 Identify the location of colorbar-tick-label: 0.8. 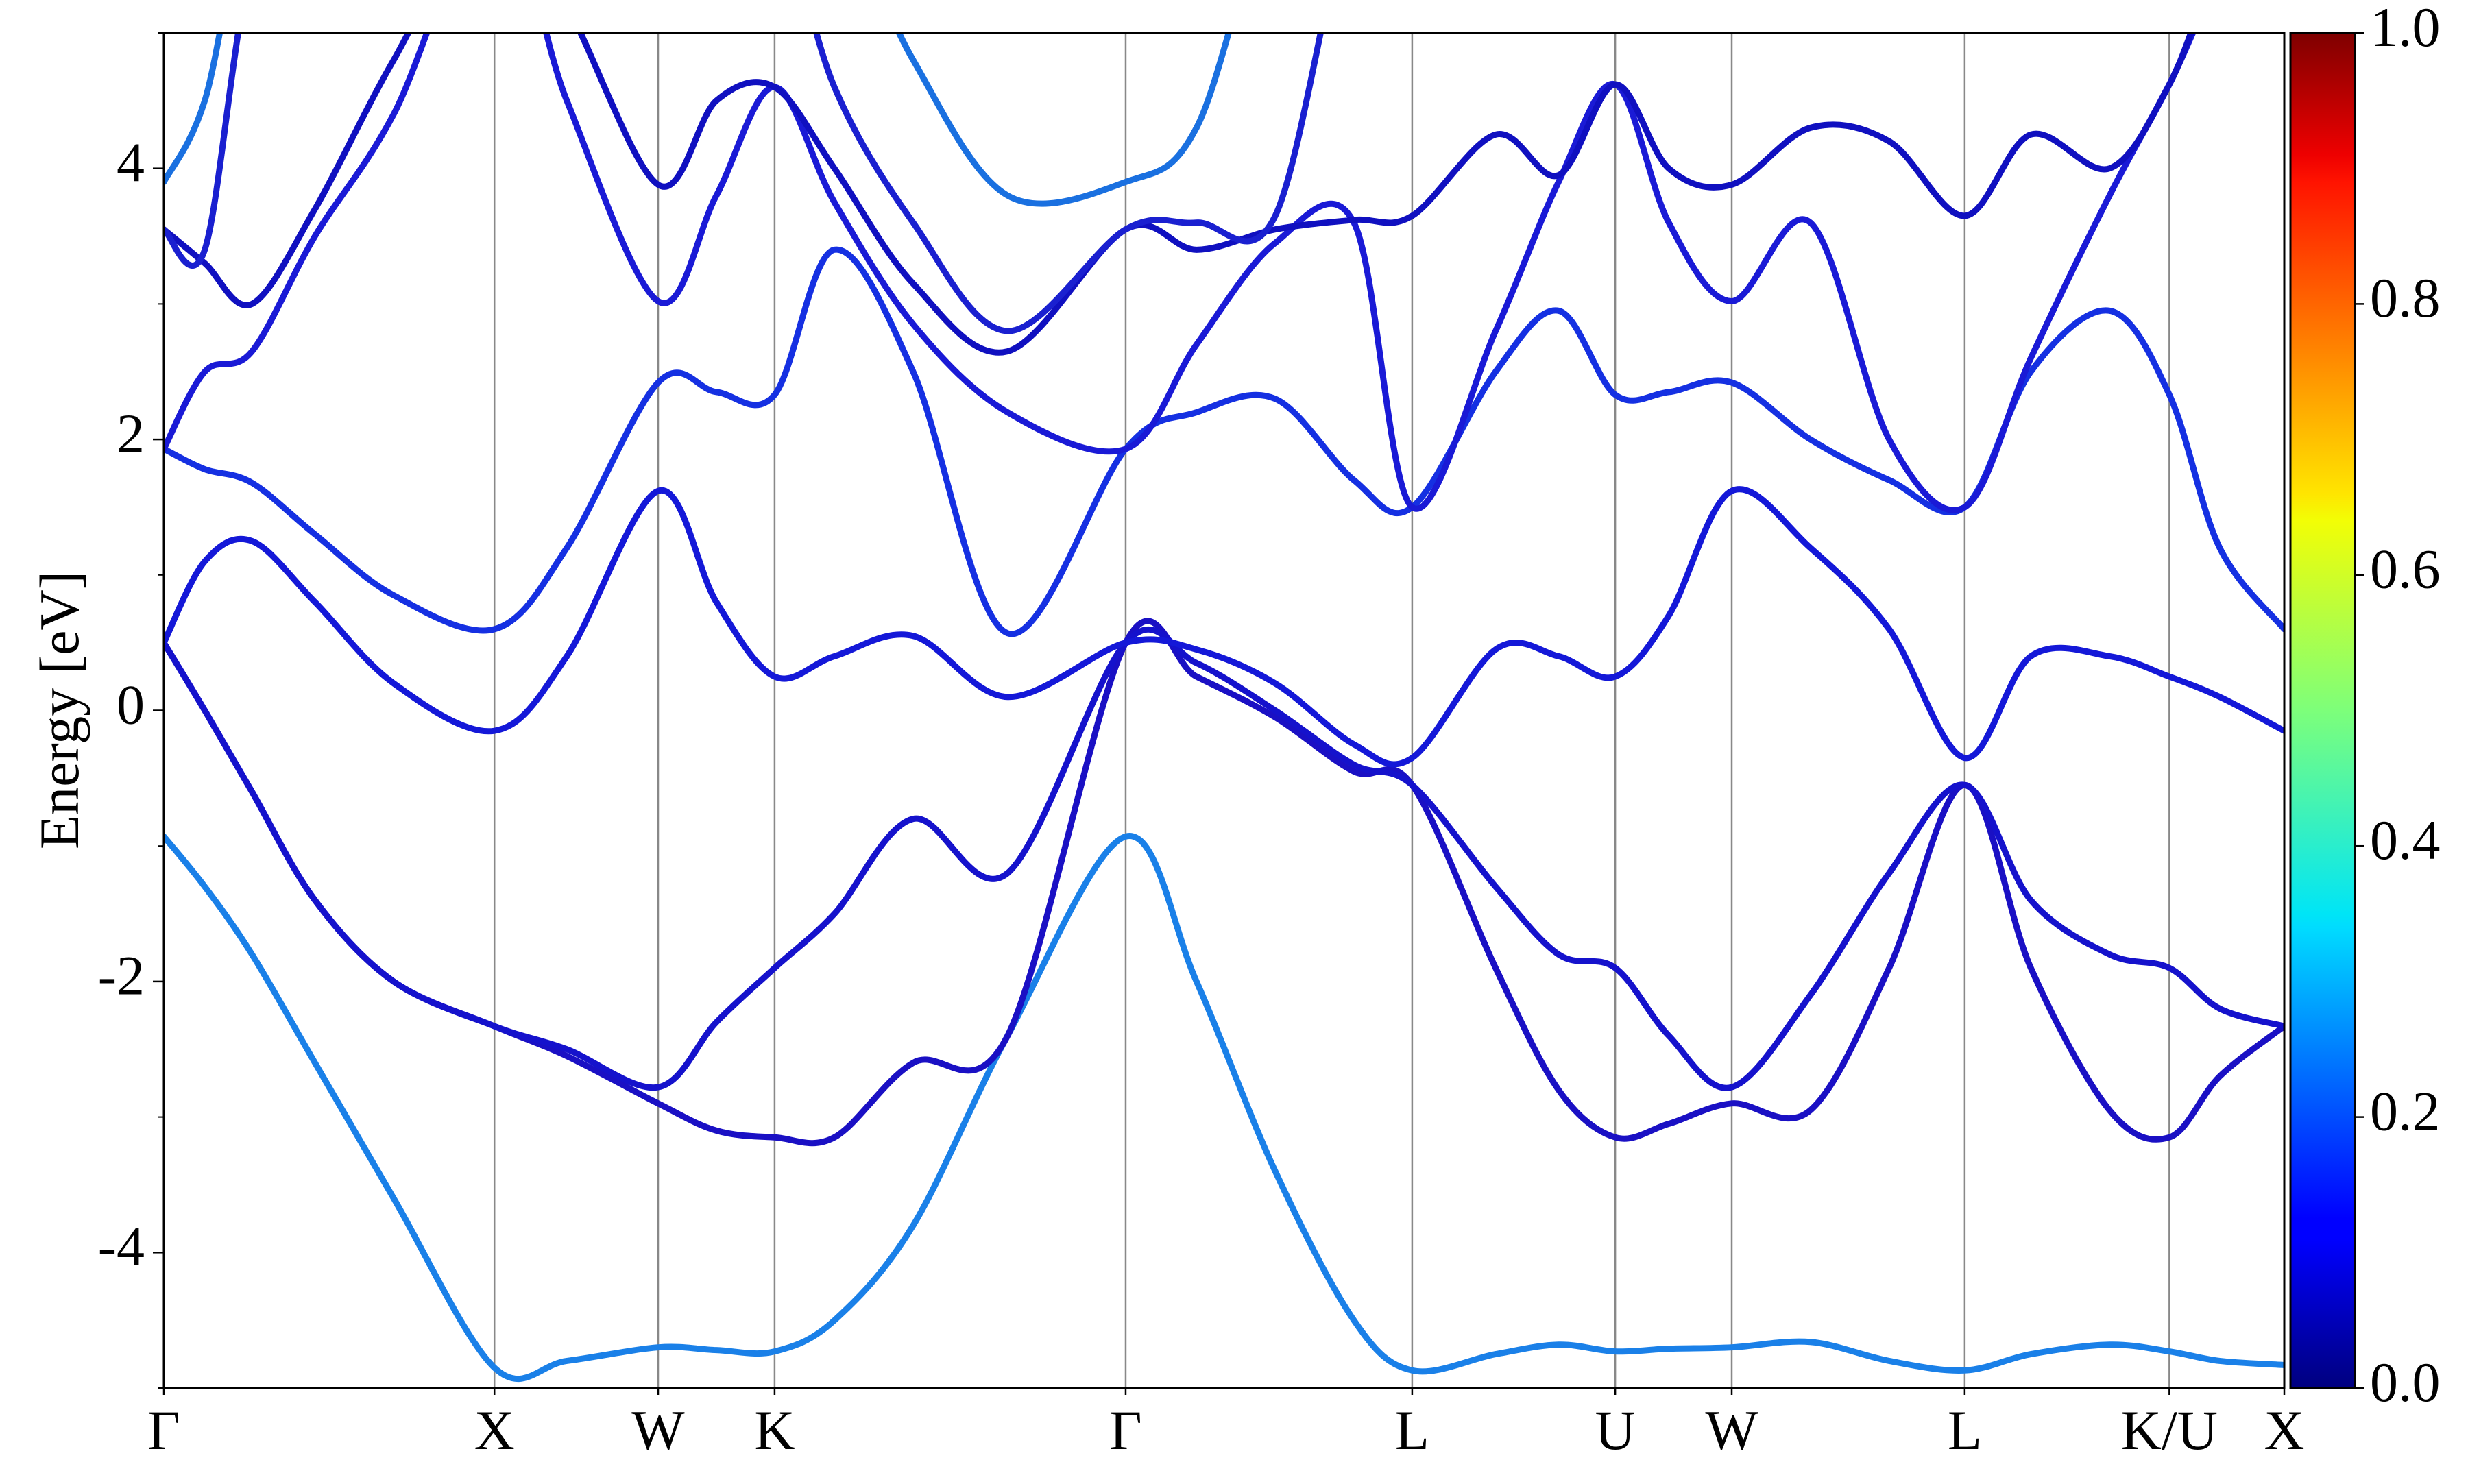
(2406, 298).